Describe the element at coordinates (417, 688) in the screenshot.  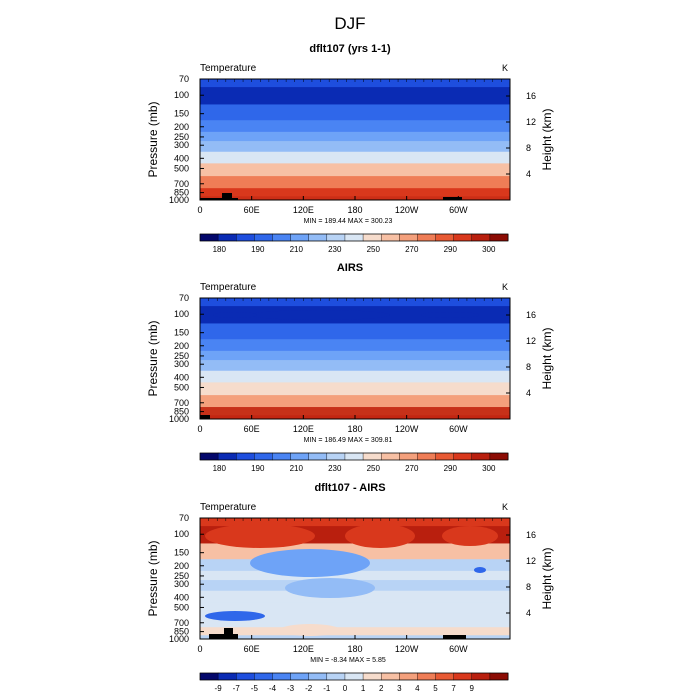
I see `colorbar-label: 4` at that location.